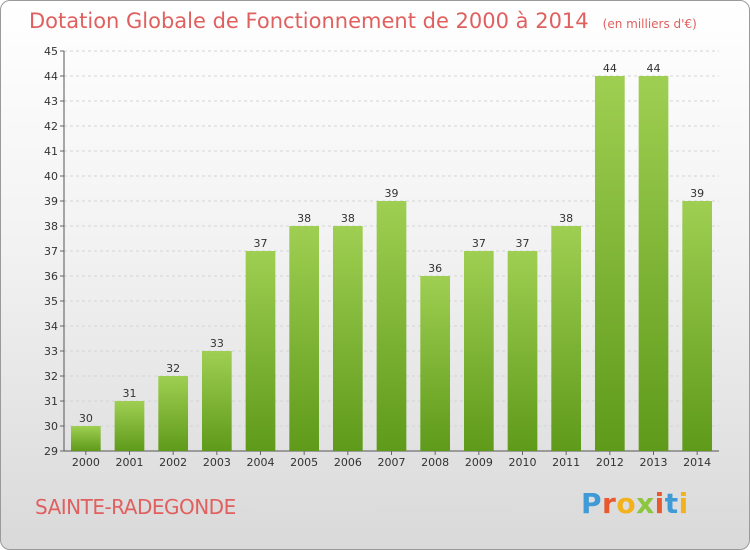 This screenshot has height=550, width=750. What do you see at coordinates (130, 462) in the screenshot?
I see `x-tick-label: 2001` at bounding box center [130, 462].